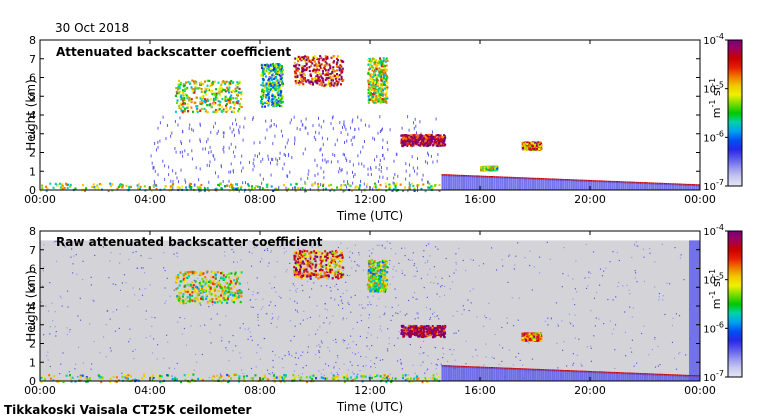  I want to click on date-label: 30 Oct 2018, so click(92, 28).